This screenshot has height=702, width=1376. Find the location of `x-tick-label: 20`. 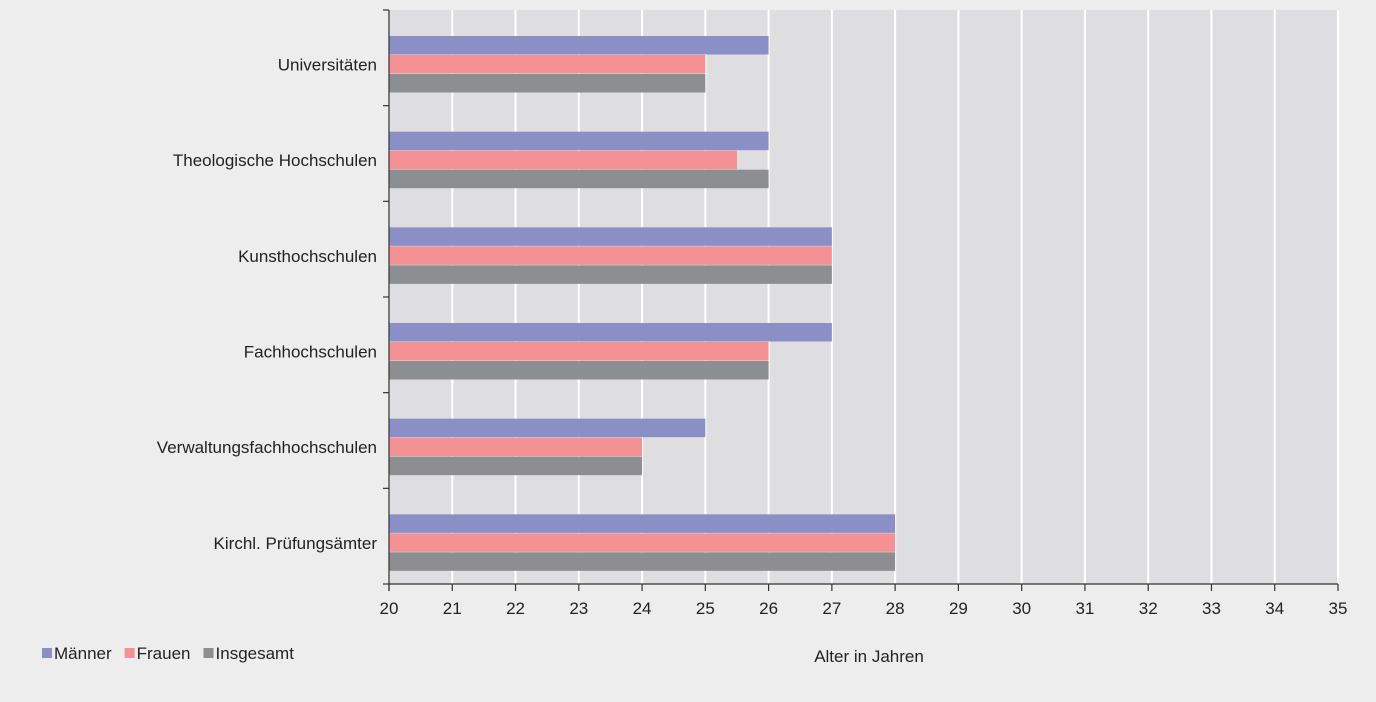

x-tick-label: 20 is located at coordinates (389, 608).